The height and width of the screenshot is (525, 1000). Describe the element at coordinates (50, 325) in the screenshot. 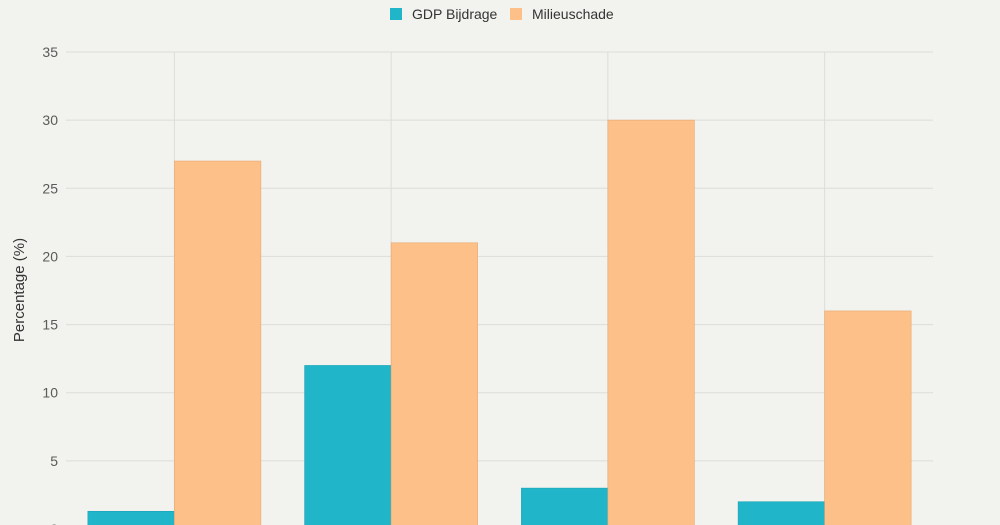

I see `y-tick-label: 15` at that location.